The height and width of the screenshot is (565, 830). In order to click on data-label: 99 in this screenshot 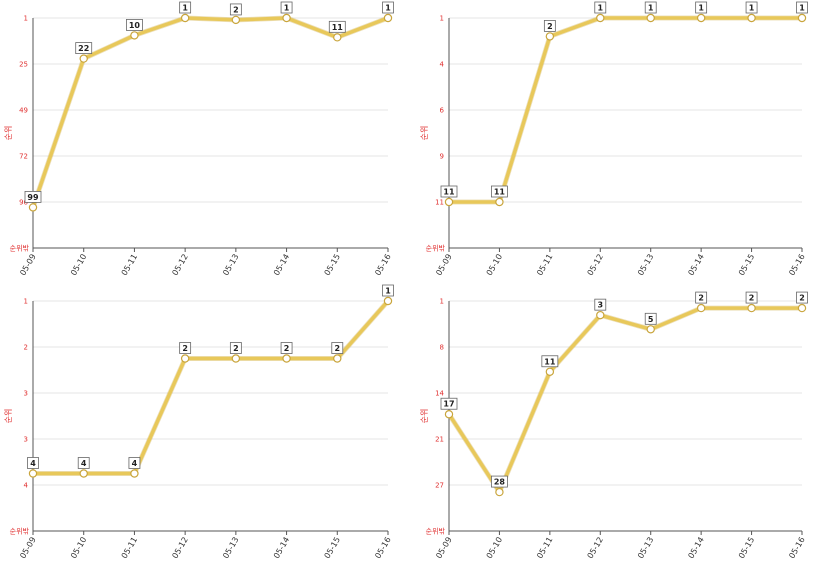, I will do `click(33, 197)`.